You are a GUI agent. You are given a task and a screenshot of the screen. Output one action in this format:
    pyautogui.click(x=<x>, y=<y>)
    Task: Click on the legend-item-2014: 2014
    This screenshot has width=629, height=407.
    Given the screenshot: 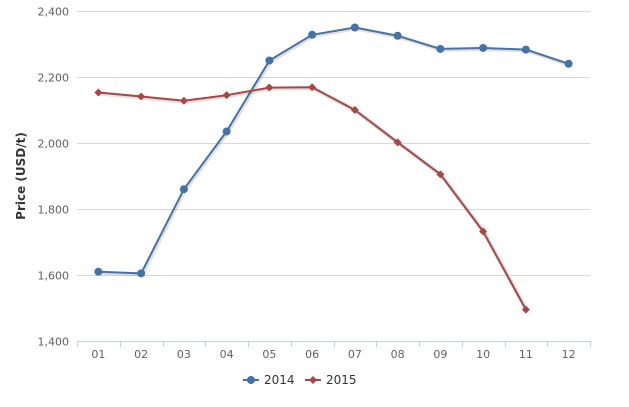 What is the action you would take?
    pyautogui.click(x=269, y=380)
    